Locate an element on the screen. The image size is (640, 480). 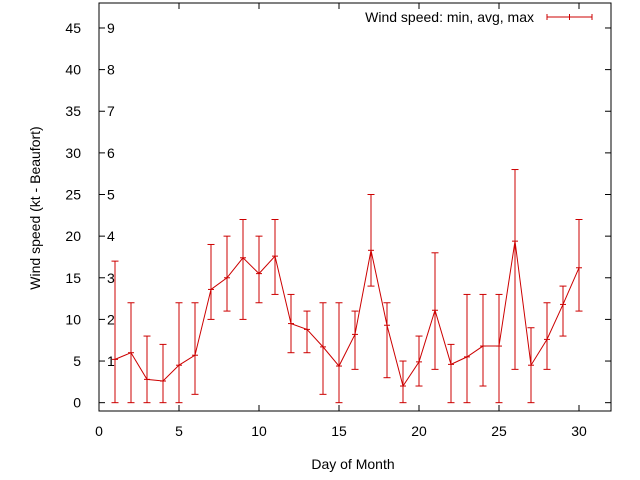
beaufort-label: 1 is located at coordinates (111, 361).